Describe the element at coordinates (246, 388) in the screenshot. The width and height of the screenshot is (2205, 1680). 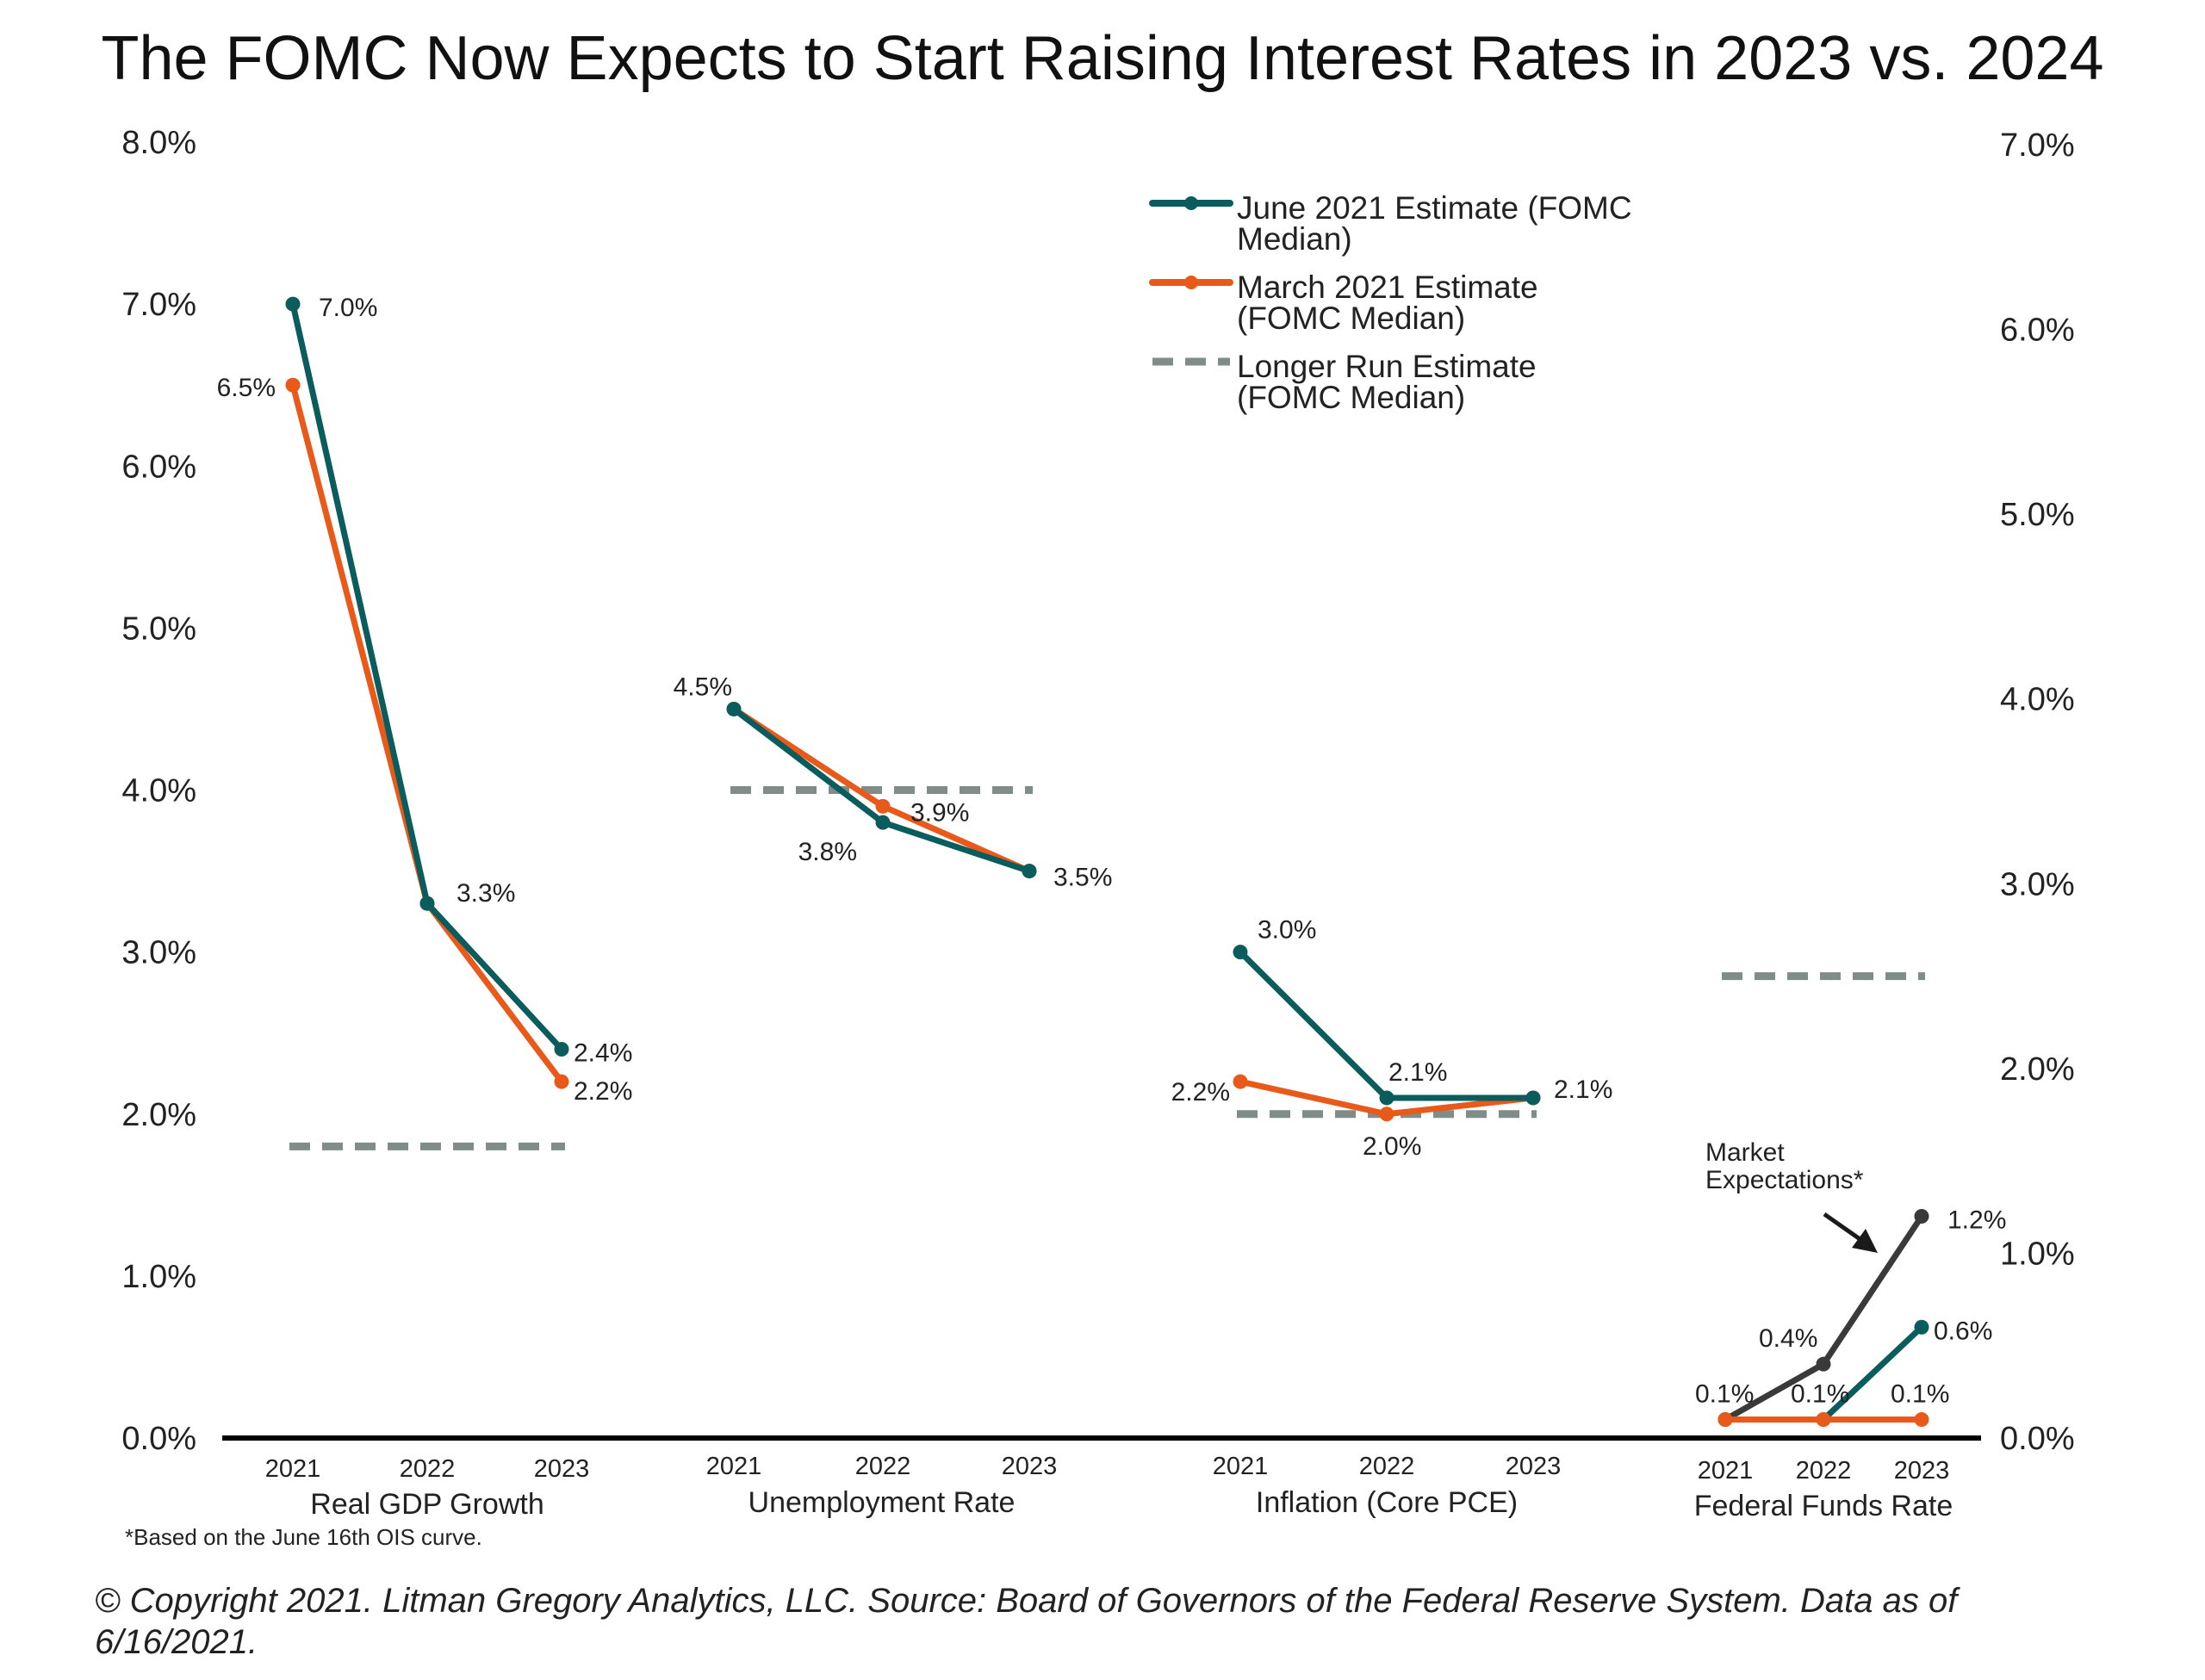
I see `data-label-march: 6.5%` at that location.